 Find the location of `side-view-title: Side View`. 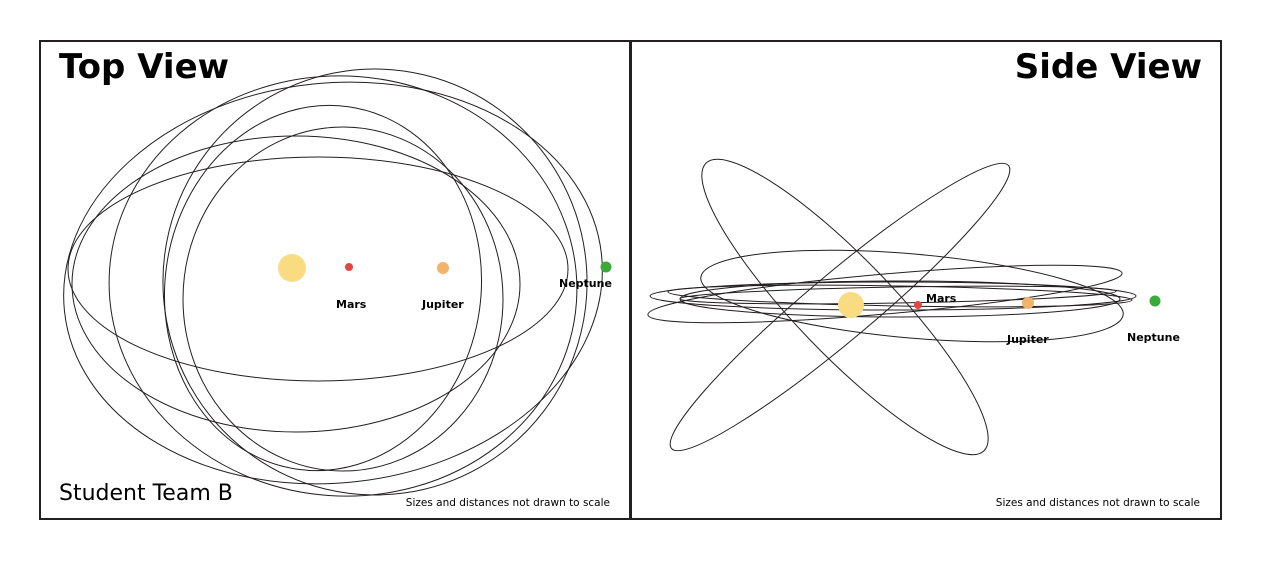

side-view-title: Side View is located at coordinates (1108, 67).